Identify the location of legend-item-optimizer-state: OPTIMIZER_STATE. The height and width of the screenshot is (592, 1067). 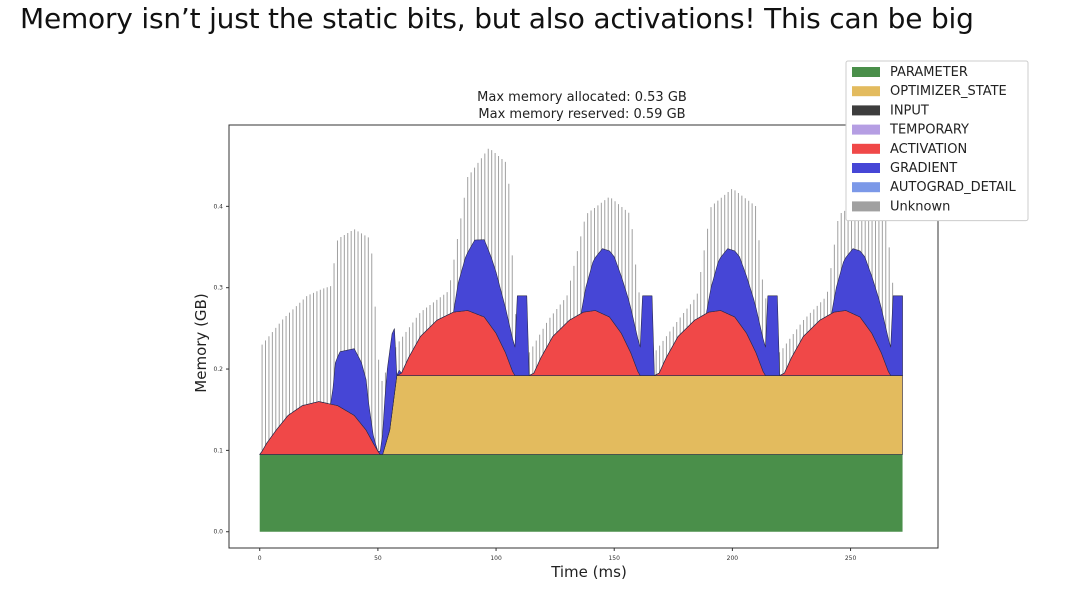
(929, 91).